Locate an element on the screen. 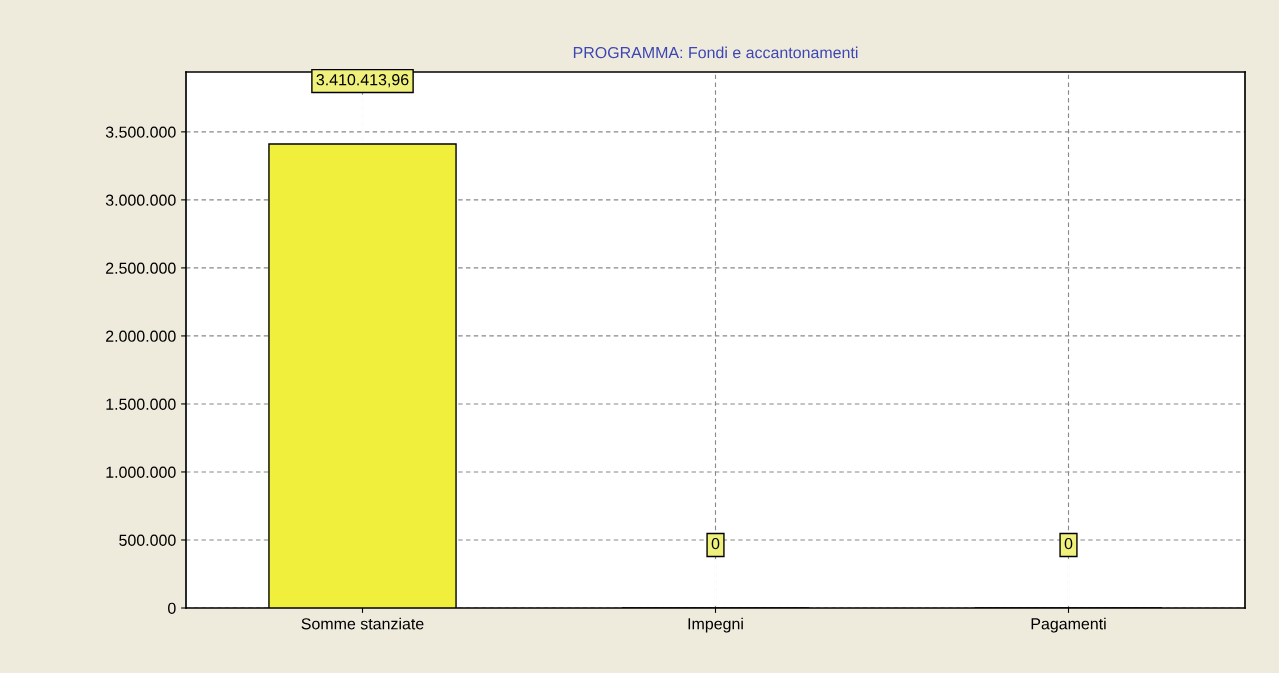 This screenshot has height=673, width=1279. y-tick-label: 500.000 is located at coordinates (147, 540).